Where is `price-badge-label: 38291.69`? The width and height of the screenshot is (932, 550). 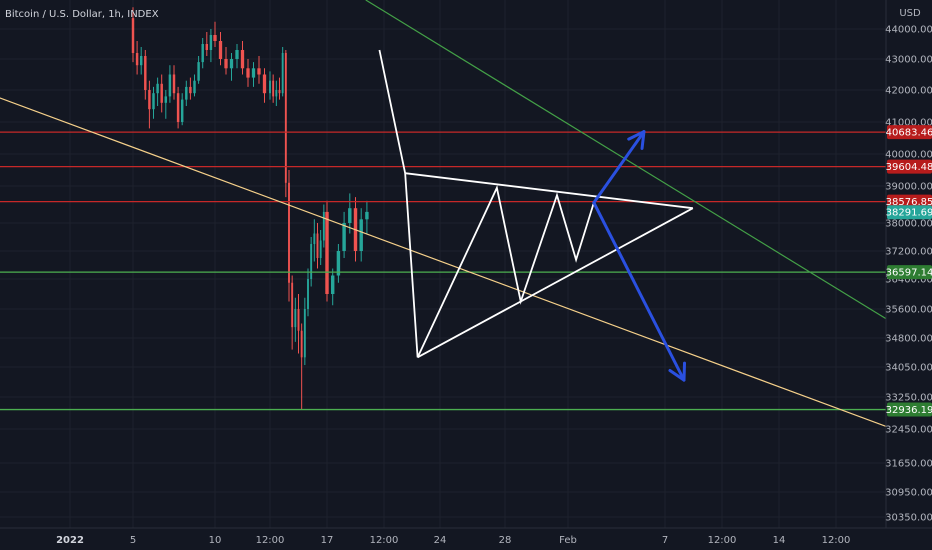 price-badge-label: 38291.69 is located at coordinates (909, 213).